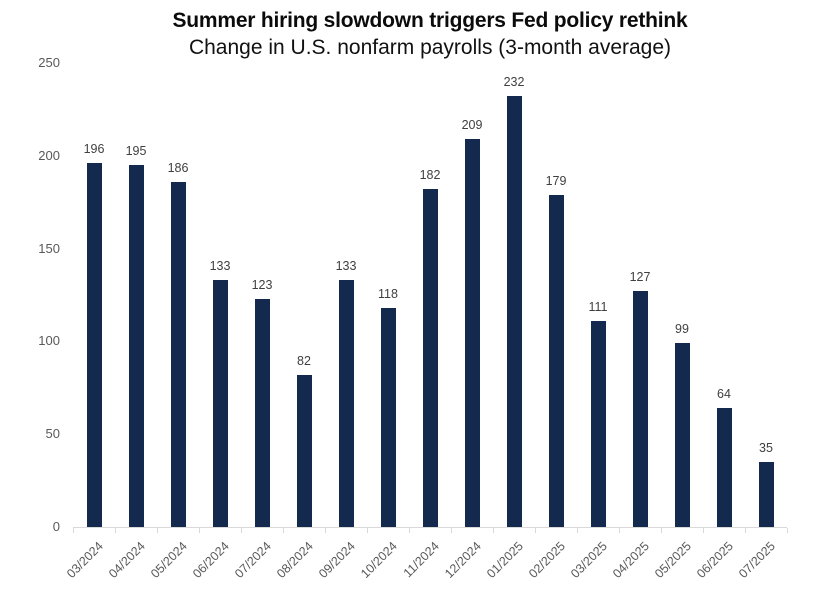 The height and width of the screenshot is (600, 813). What do you see at coordinates (262, 412) in the screenshot?
I see `bar-07/2024` at bounding box center [262, 412].